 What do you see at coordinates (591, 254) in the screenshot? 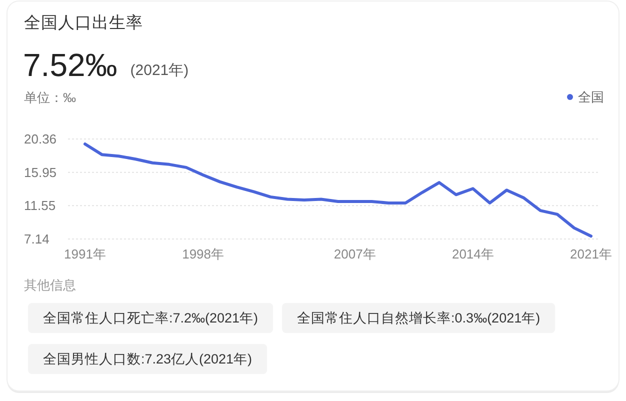
I see `x-tick-label: 2021年` at bounding box center [591, 254].